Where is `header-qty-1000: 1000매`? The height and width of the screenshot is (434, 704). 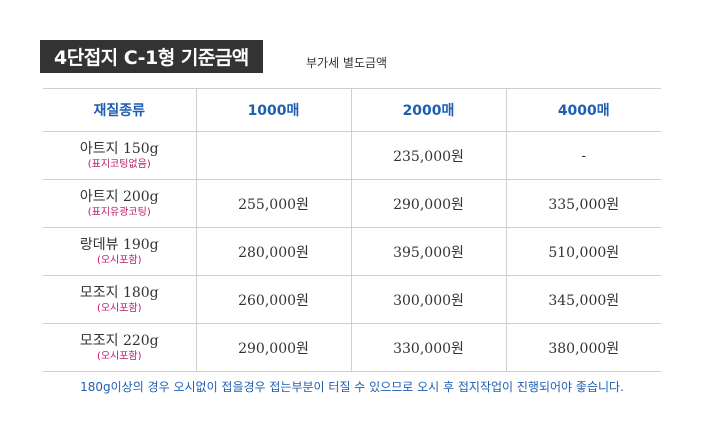
header-qty-1000: 1000매 is located at coordinates (273, 110).